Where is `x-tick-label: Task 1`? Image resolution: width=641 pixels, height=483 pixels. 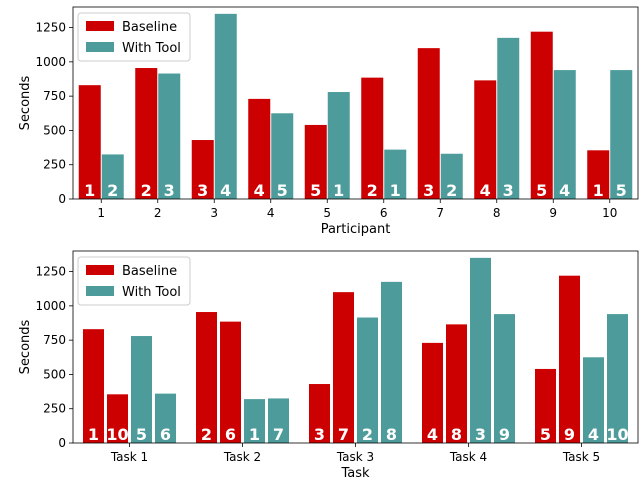 x-tick-label: Task 1 is located at coordinates (129, 457).